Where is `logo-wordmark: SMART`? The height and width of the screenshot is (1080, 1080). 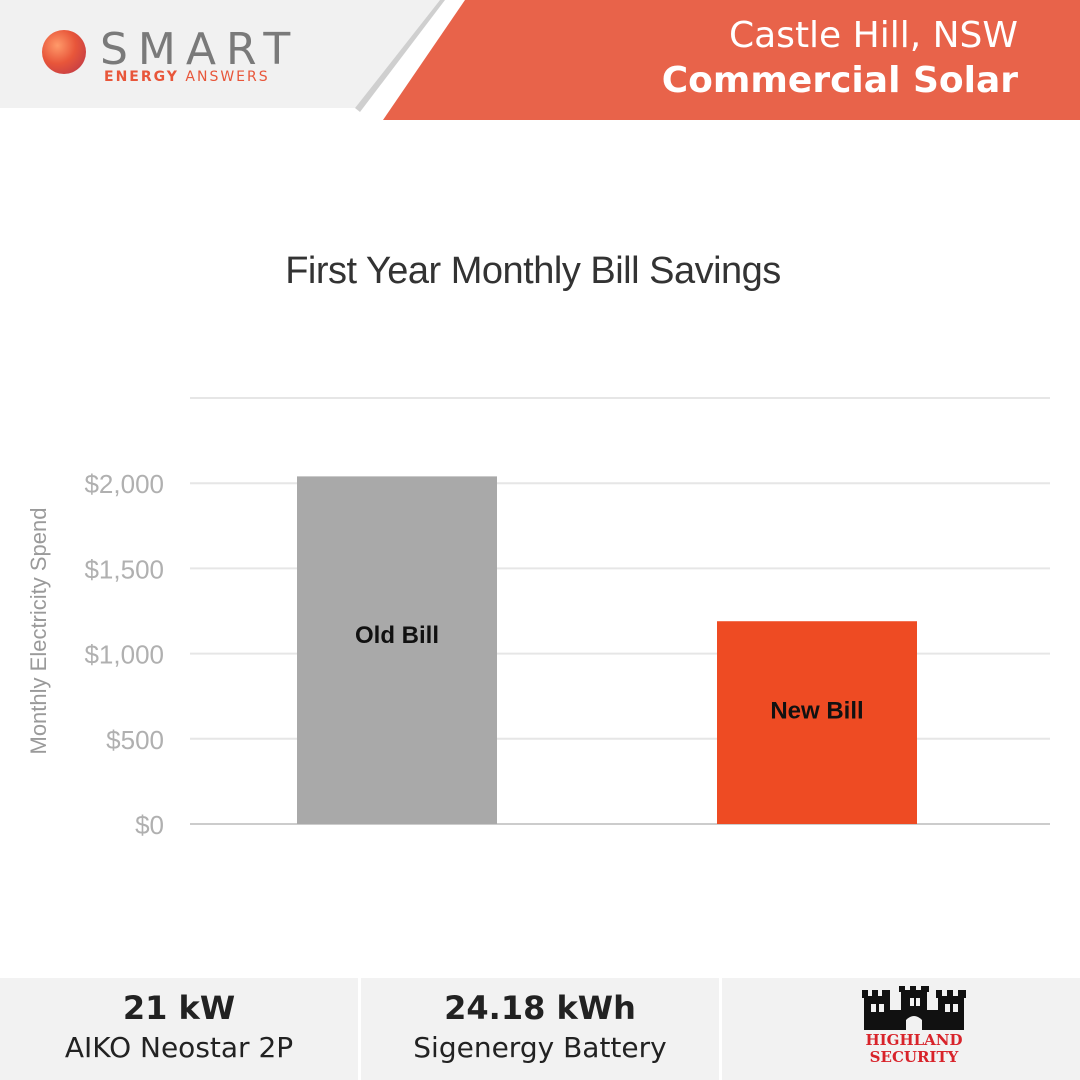
logo-wordmark: SMART is located at coordinates (200, 49).